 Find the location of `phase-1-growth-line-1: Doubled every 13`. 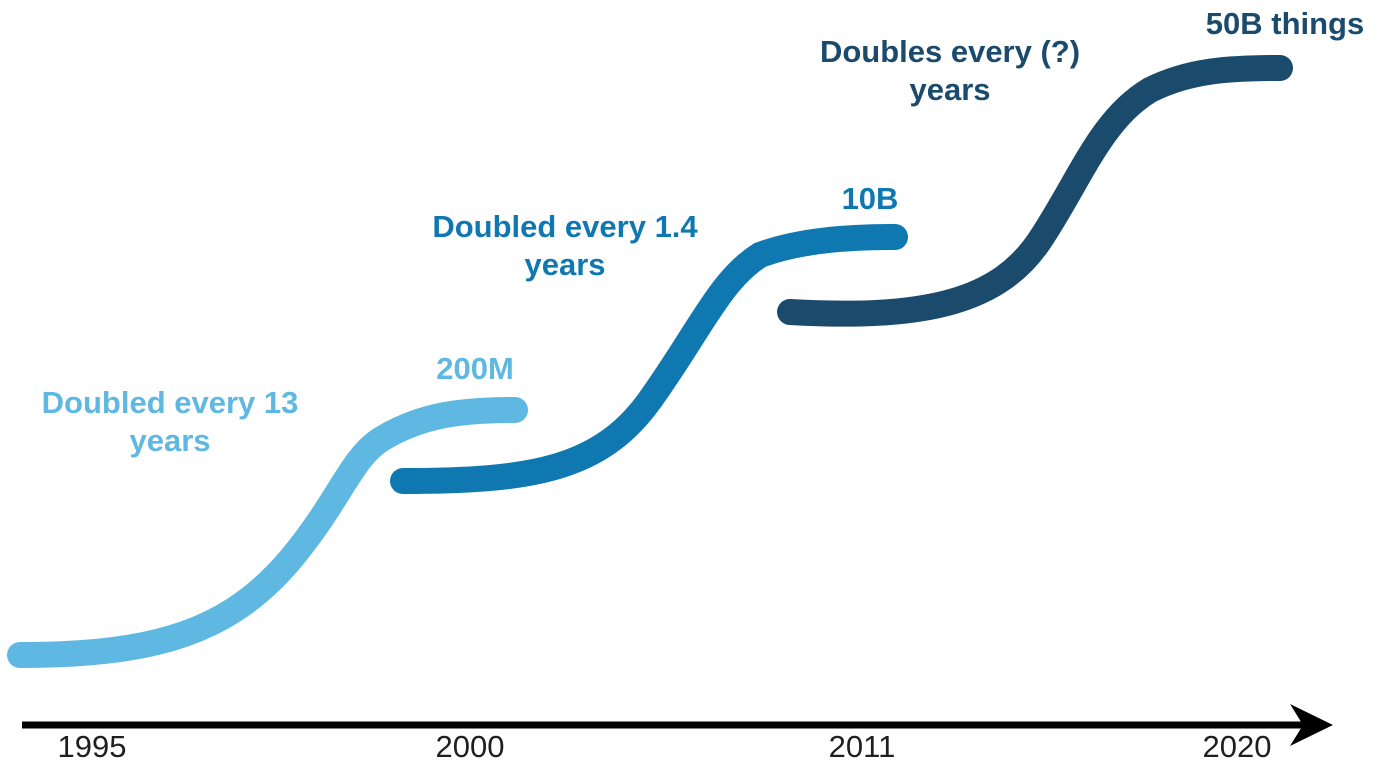

phase-1-growth-line-1: Doubled every 13 is located at coordinates (170, 402).